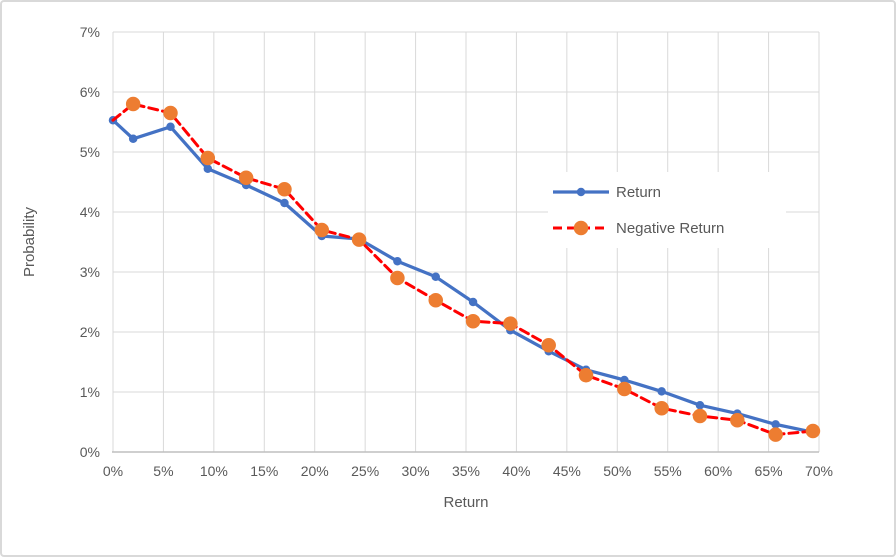 The width and height of the screenshot is (896, 557). What do you see at coordinates (667, 210) in the screenshot?
I see `legend: Return Negative Return` at bounding box center [667, 210].